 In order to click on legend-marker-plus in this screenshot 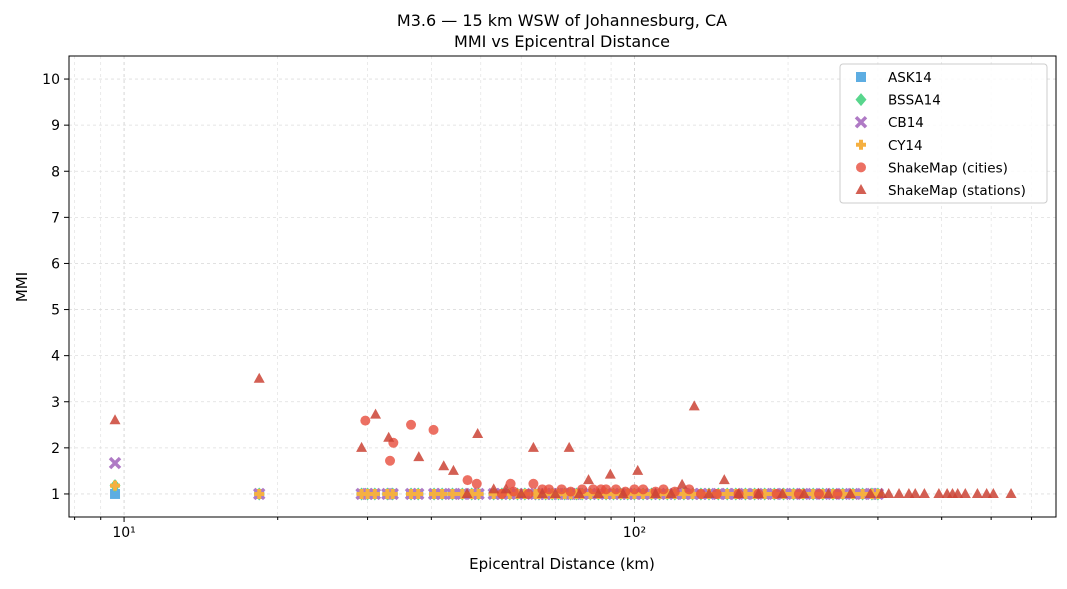, I will do `click(861, 144)`.